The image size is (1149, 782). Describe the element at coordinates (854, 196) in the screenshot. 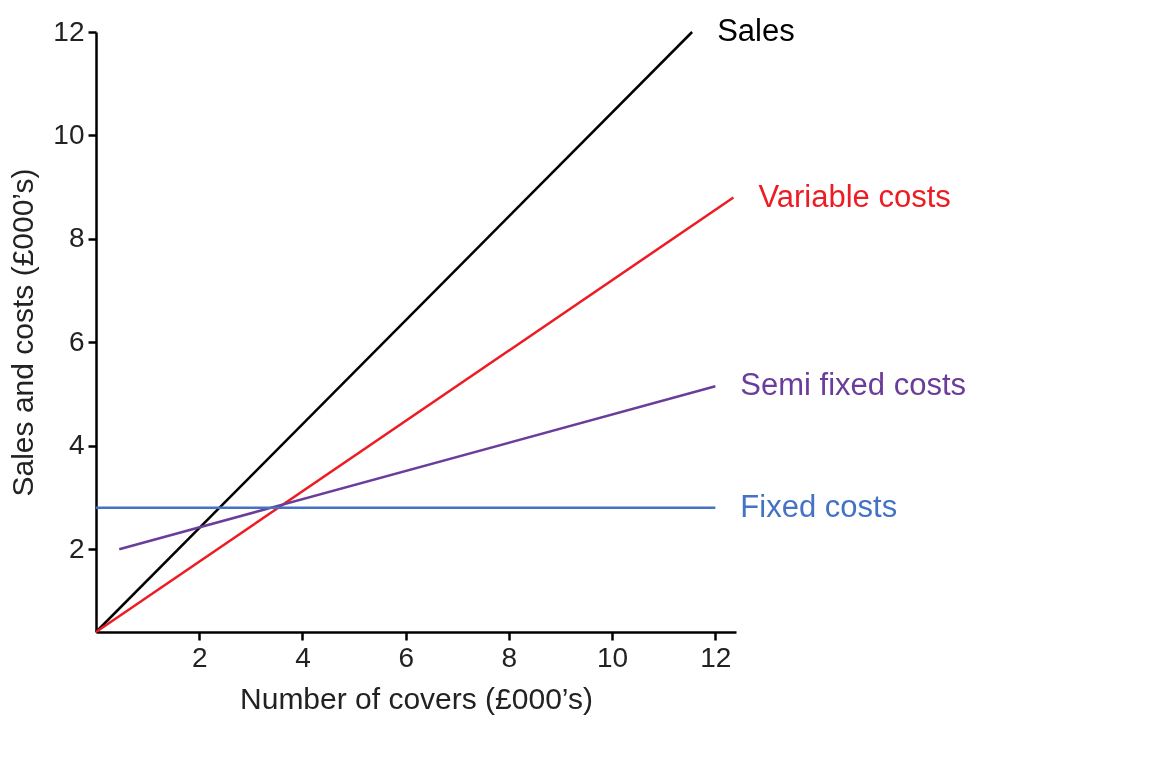

I see `series-label: Variable costs` at that location.